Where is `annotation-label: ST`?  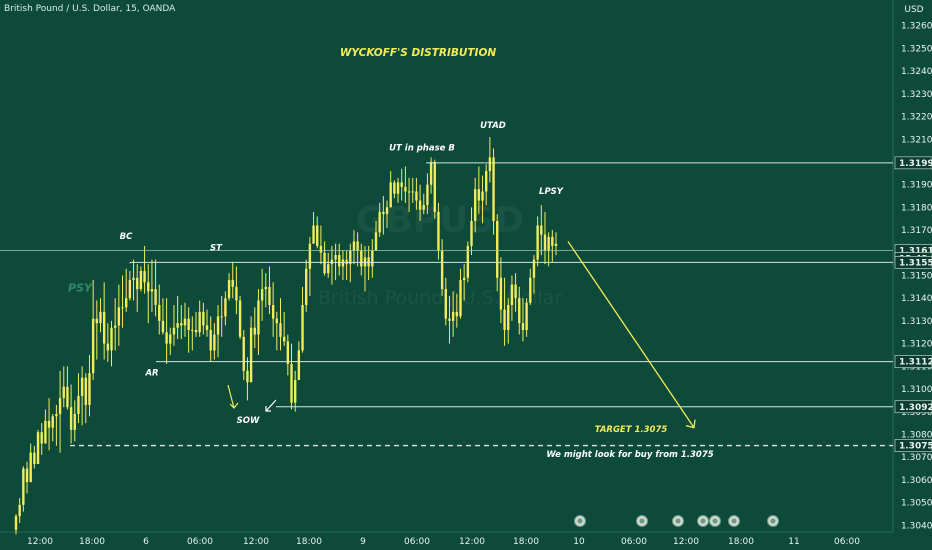
annotation-label: ST is located at coordinates (216, 249).